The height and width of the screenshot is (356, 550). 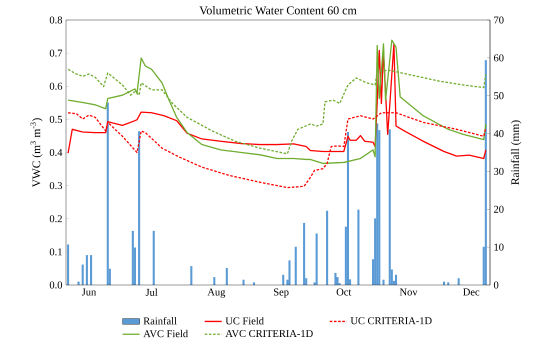 I want to click on y2-tick-label: 50, so click(x=499, y=96).